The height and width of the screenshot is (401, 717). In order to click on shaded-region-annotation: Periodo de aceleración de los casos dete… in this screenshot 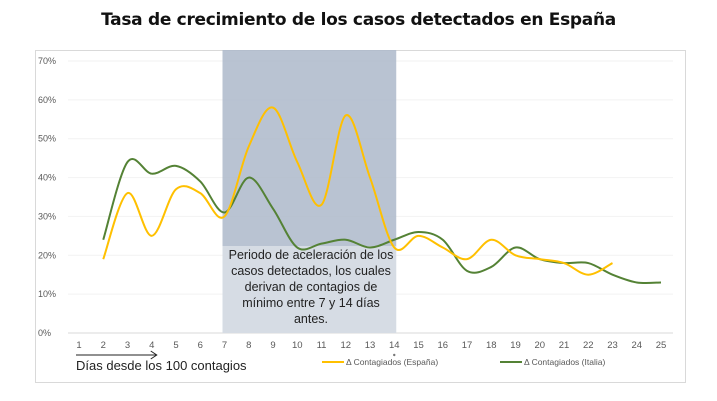, I will do `click(311, 287)`.